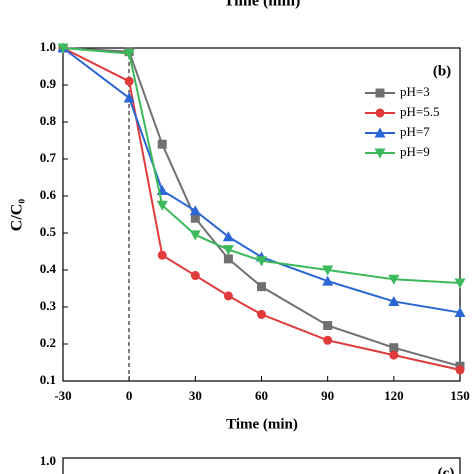 Image resolution: width=474 pixels, height=474 pixels. Describe the element at coordinates (129, 395) in the screenshot. I see `x-tick-label: 0` at that location.